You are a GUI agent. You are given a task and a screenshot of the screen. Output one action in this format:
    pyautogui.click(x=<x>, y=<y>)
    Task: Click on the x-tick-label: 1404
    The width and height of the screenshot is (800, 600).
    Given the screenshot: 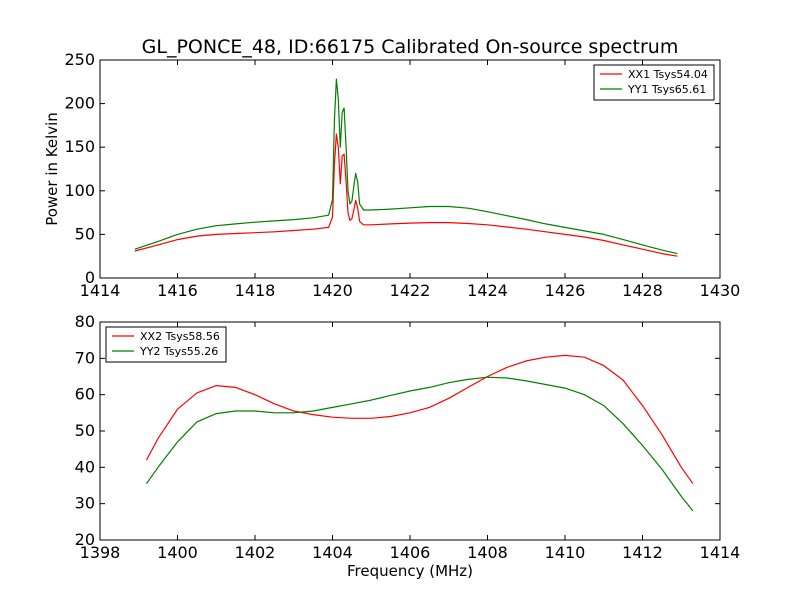 What is the action you would take?
    pyautogui.click(x=332, y=552)
    